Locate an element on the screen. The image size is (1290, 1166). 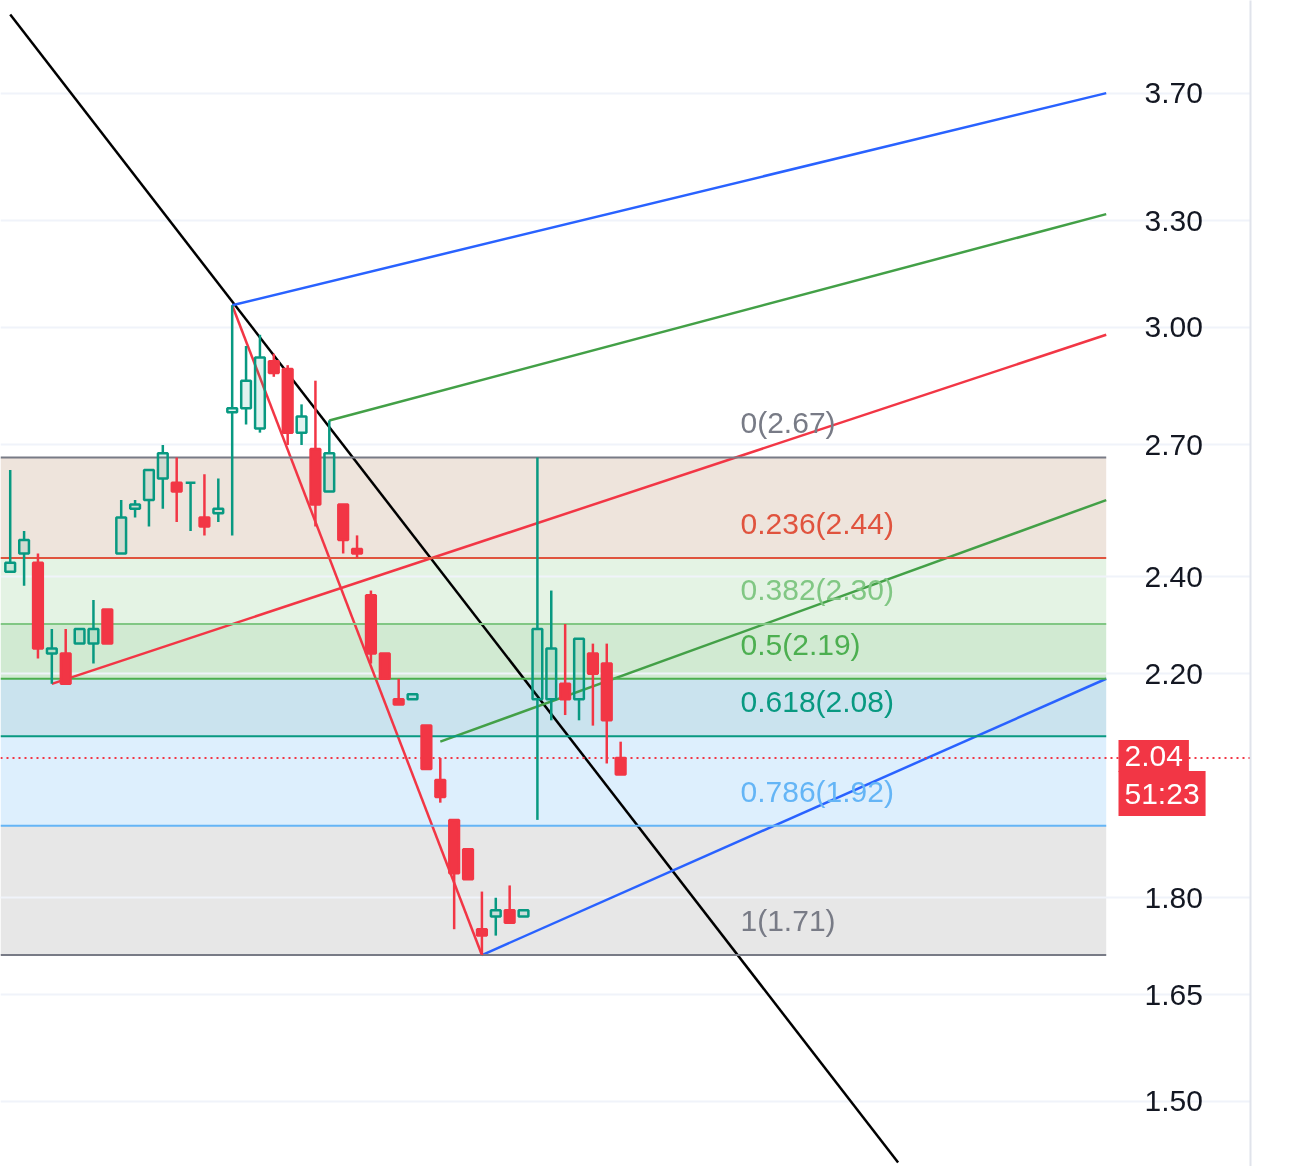
y-tick-label: 3.00 is located at coordinates (1173, 327).